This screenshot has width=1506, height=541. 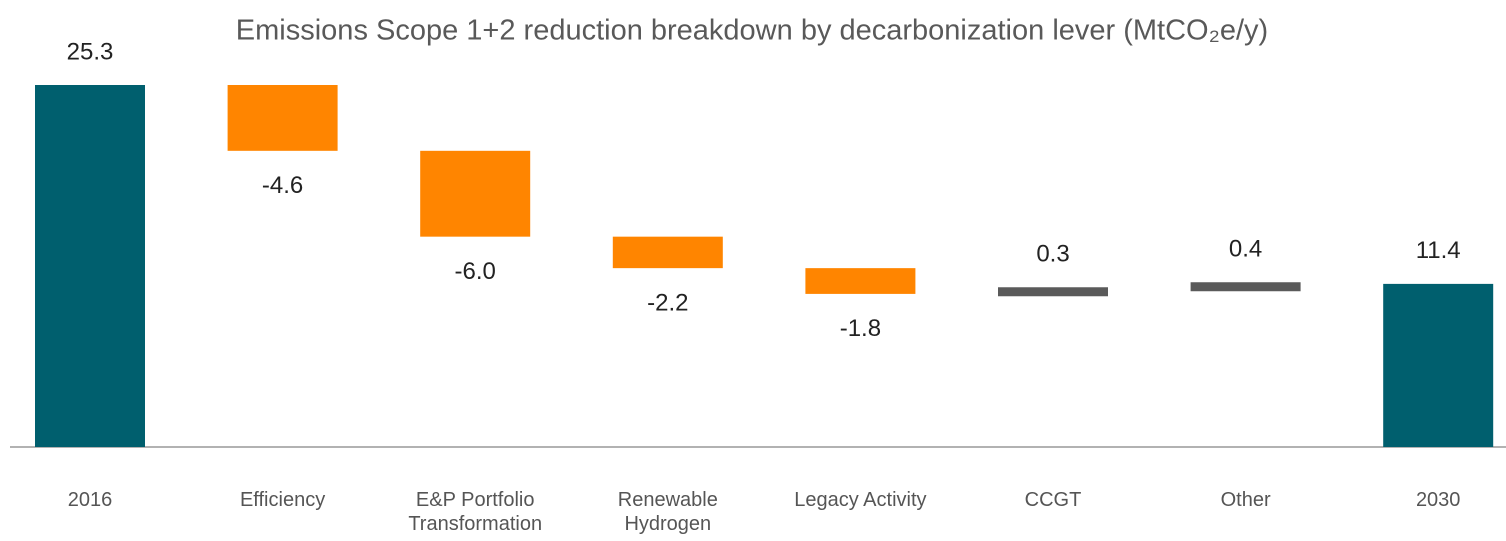 I want to click on x-tick-label: Other, so click(x=1245, y=500).